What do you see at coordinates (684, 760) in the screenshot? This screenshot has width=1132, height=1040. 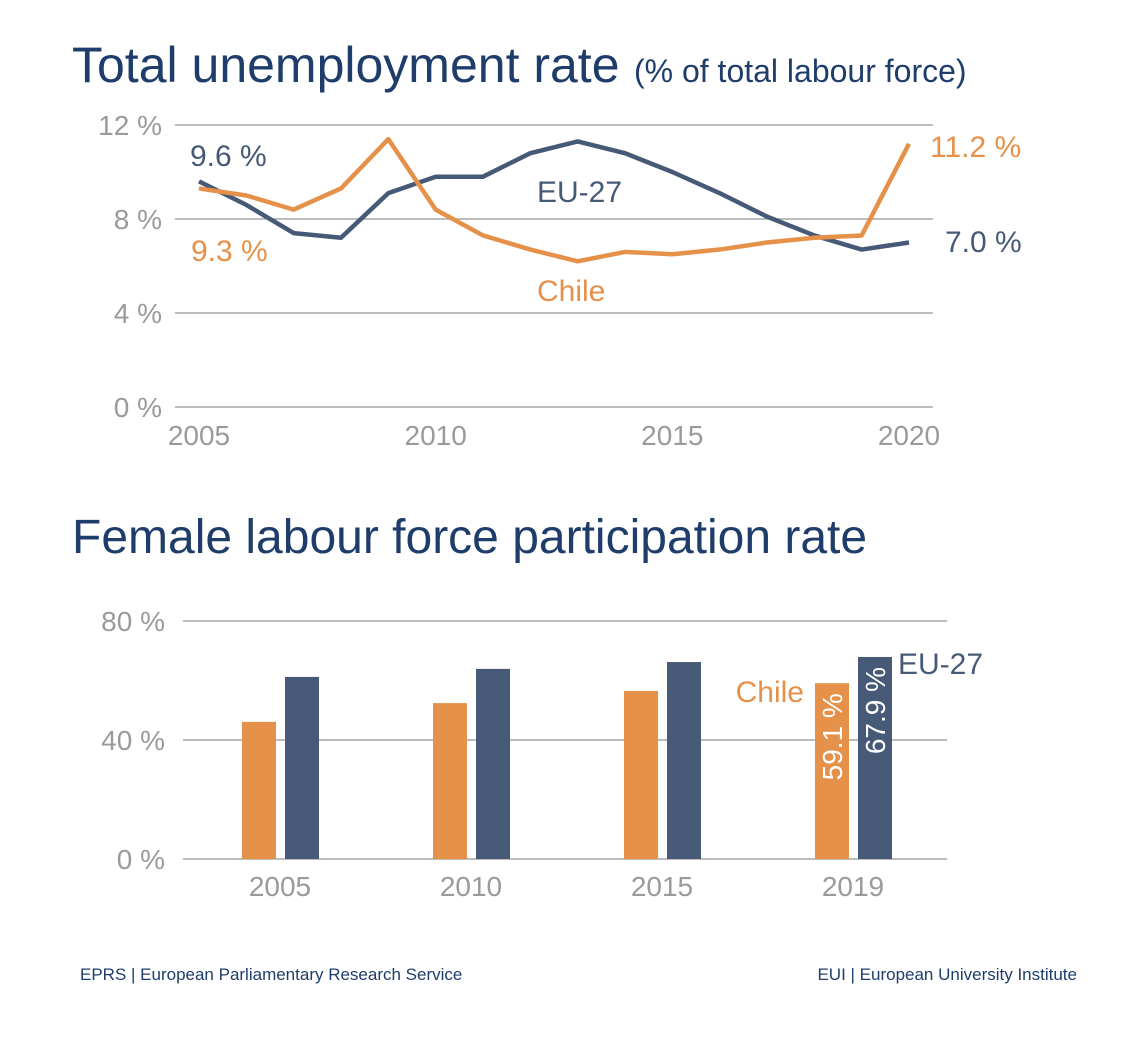 I see `bar-eu-27-2015` at bounding box center [684, 760].